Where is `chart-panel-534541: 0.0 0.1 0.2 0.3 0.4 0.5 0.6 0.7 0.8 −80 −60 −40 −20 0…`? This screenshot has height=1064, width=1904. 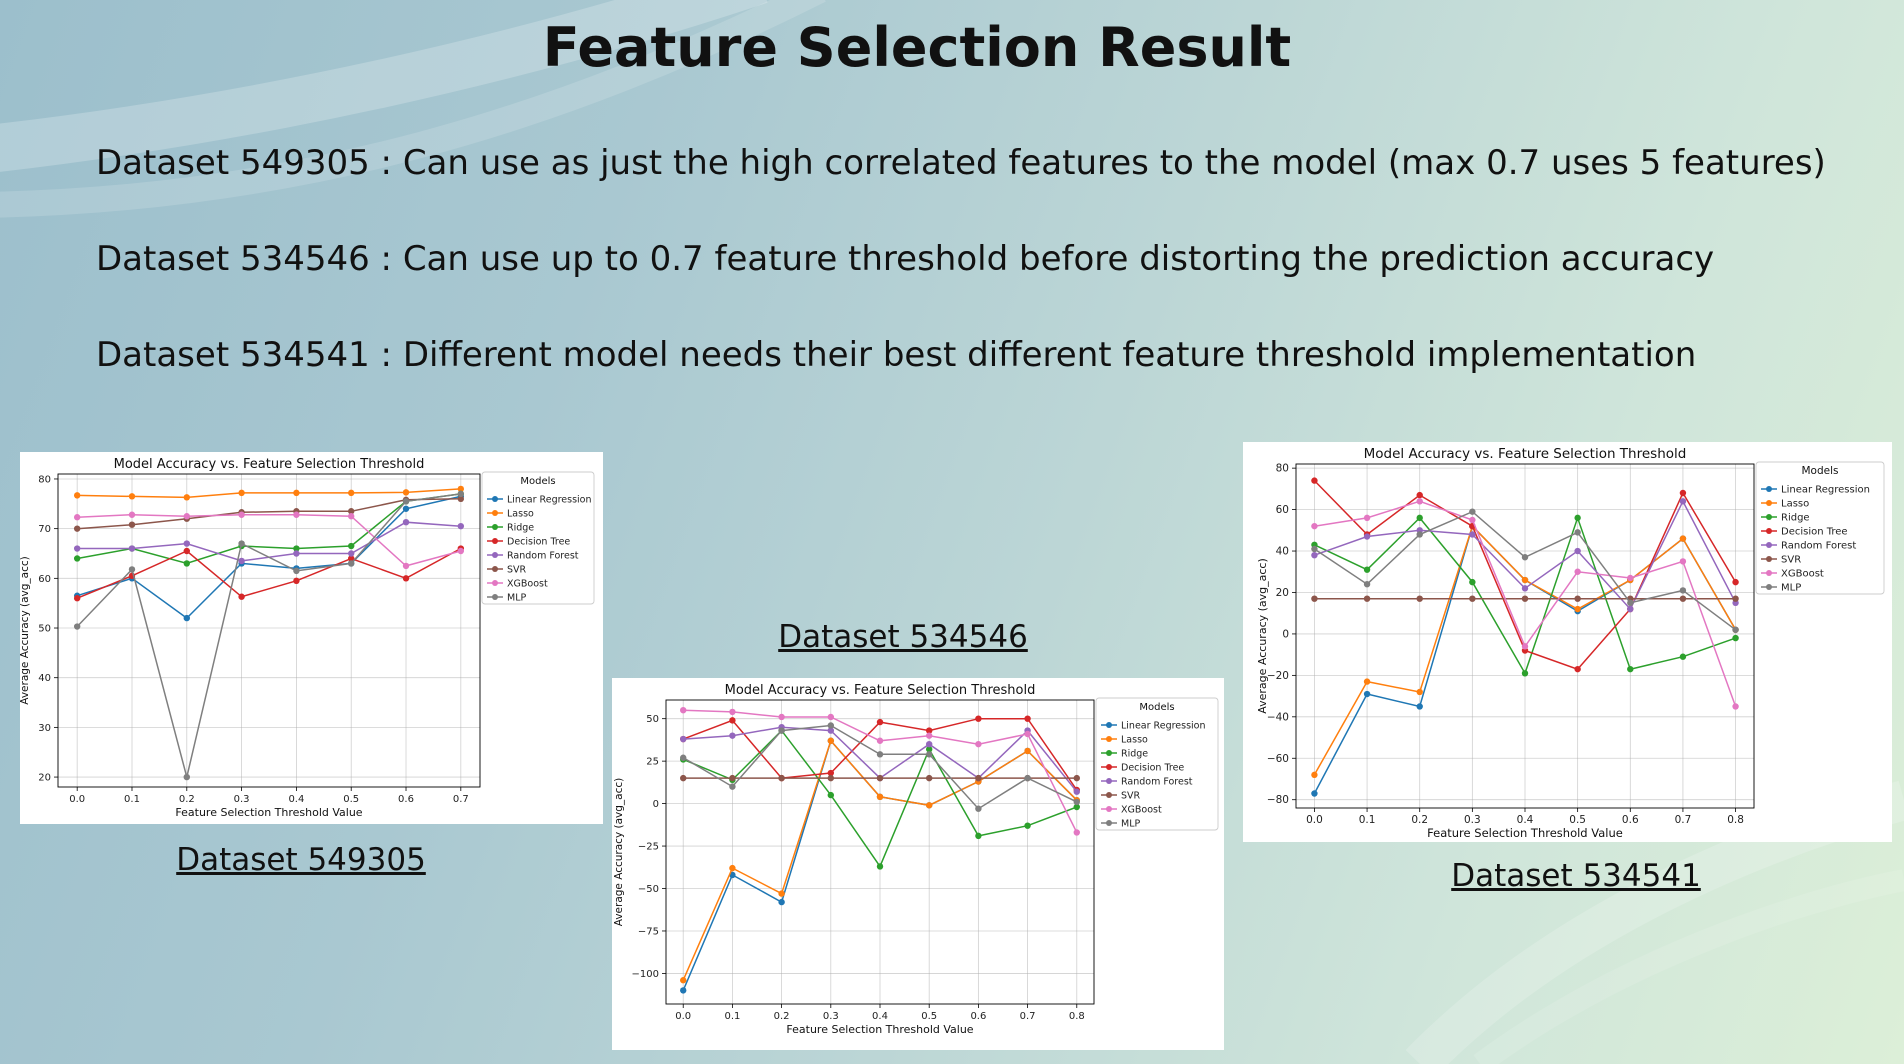 chart-panel-534541: 0.0 0.1 0.2 0.3 0.4 0.5 0.6 0.7 0.8 −80 −60 −40 −20 0… is located at coordinates (1567, 642).